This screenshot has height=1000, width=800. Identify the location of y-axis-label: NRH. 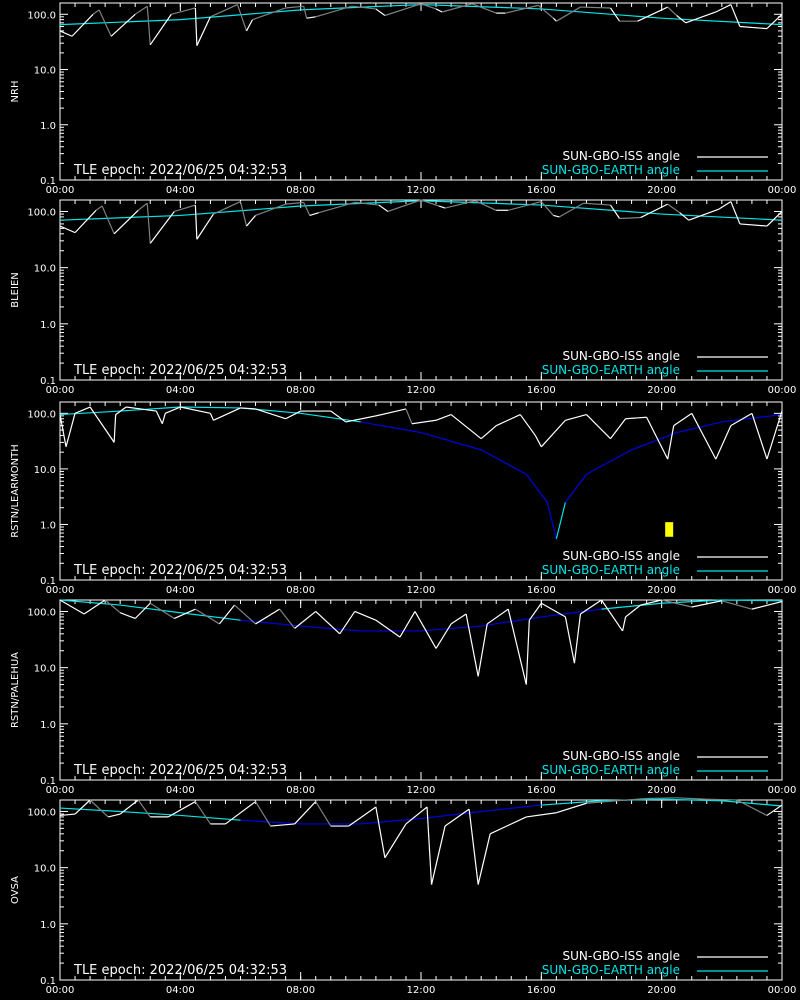
(15, 92).